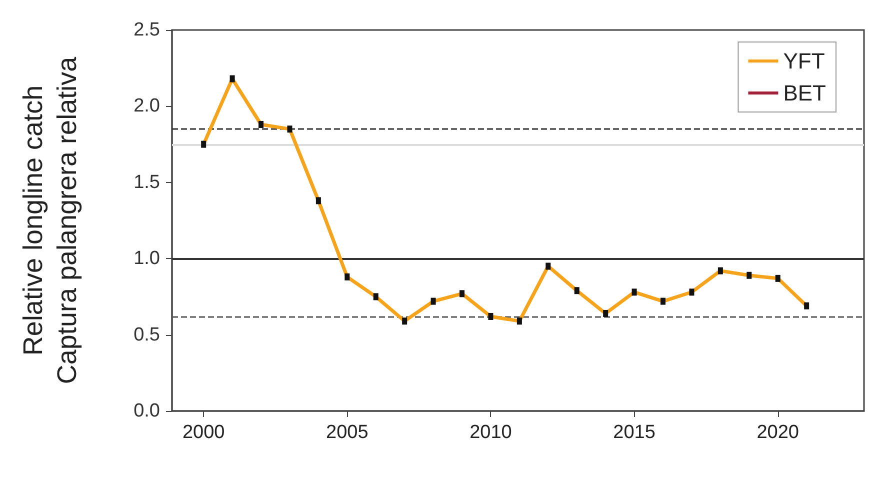  Describe the element at coordinates (147, 182) in the screenshot. I see `y-tick-label: 1.5` at that location.